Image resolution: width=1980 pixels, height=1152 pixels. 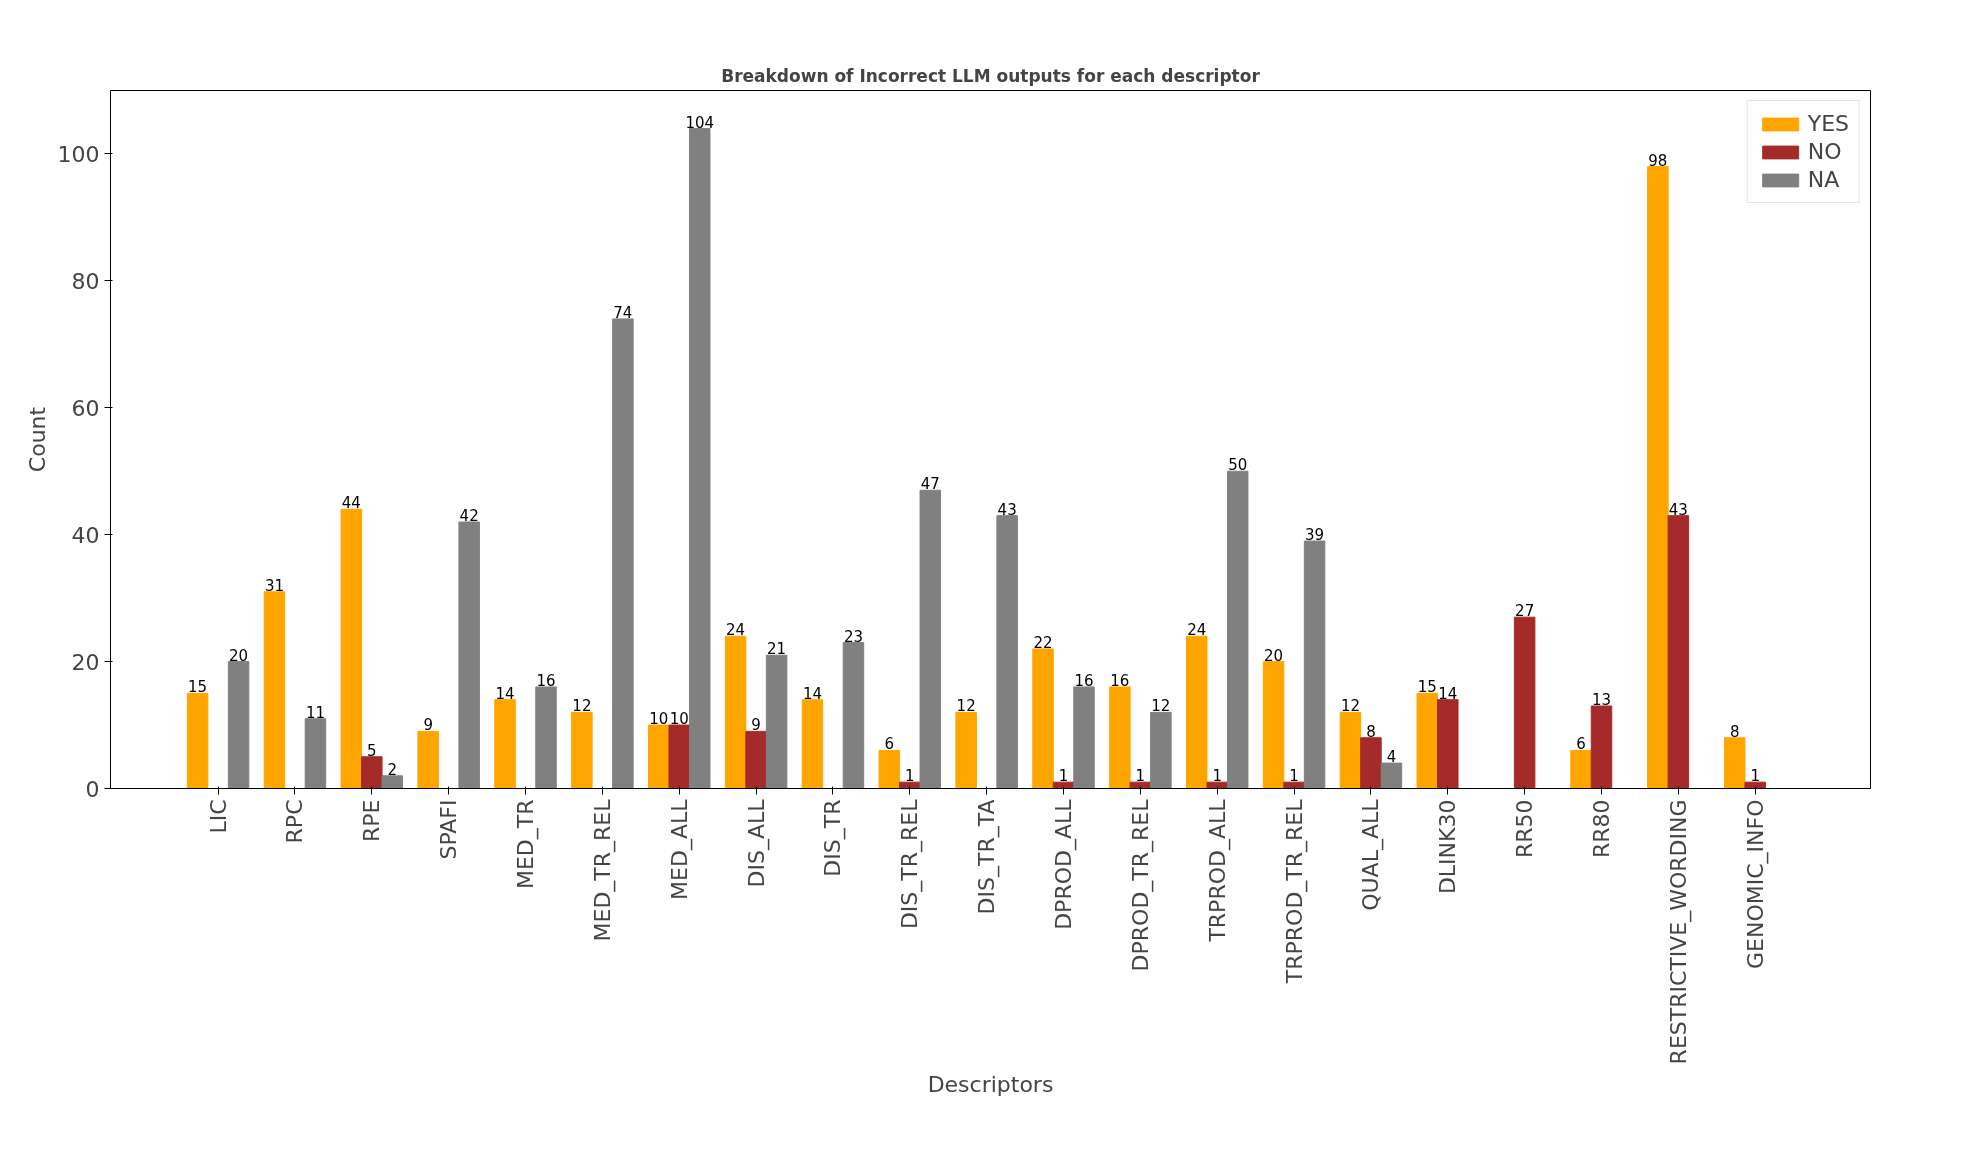 What do you see at coordinates (372, 750) in the screenshot?
I see `data-label: 5` at bounding box center [372, 750].